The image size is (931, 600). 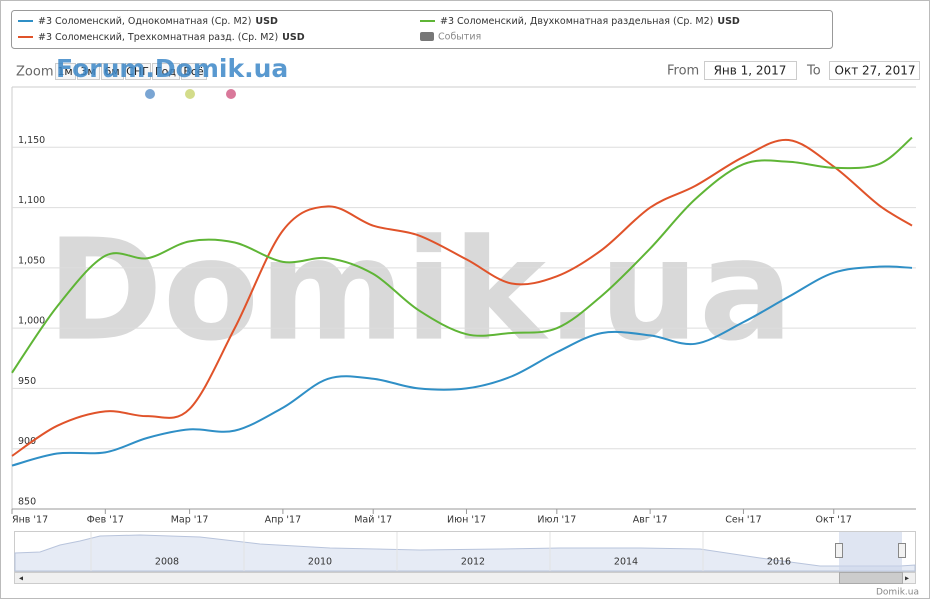 I want to click on legend-name: #3 Соломенский, Однокомнатная (Ср. M2), so click(x=144, y=21).